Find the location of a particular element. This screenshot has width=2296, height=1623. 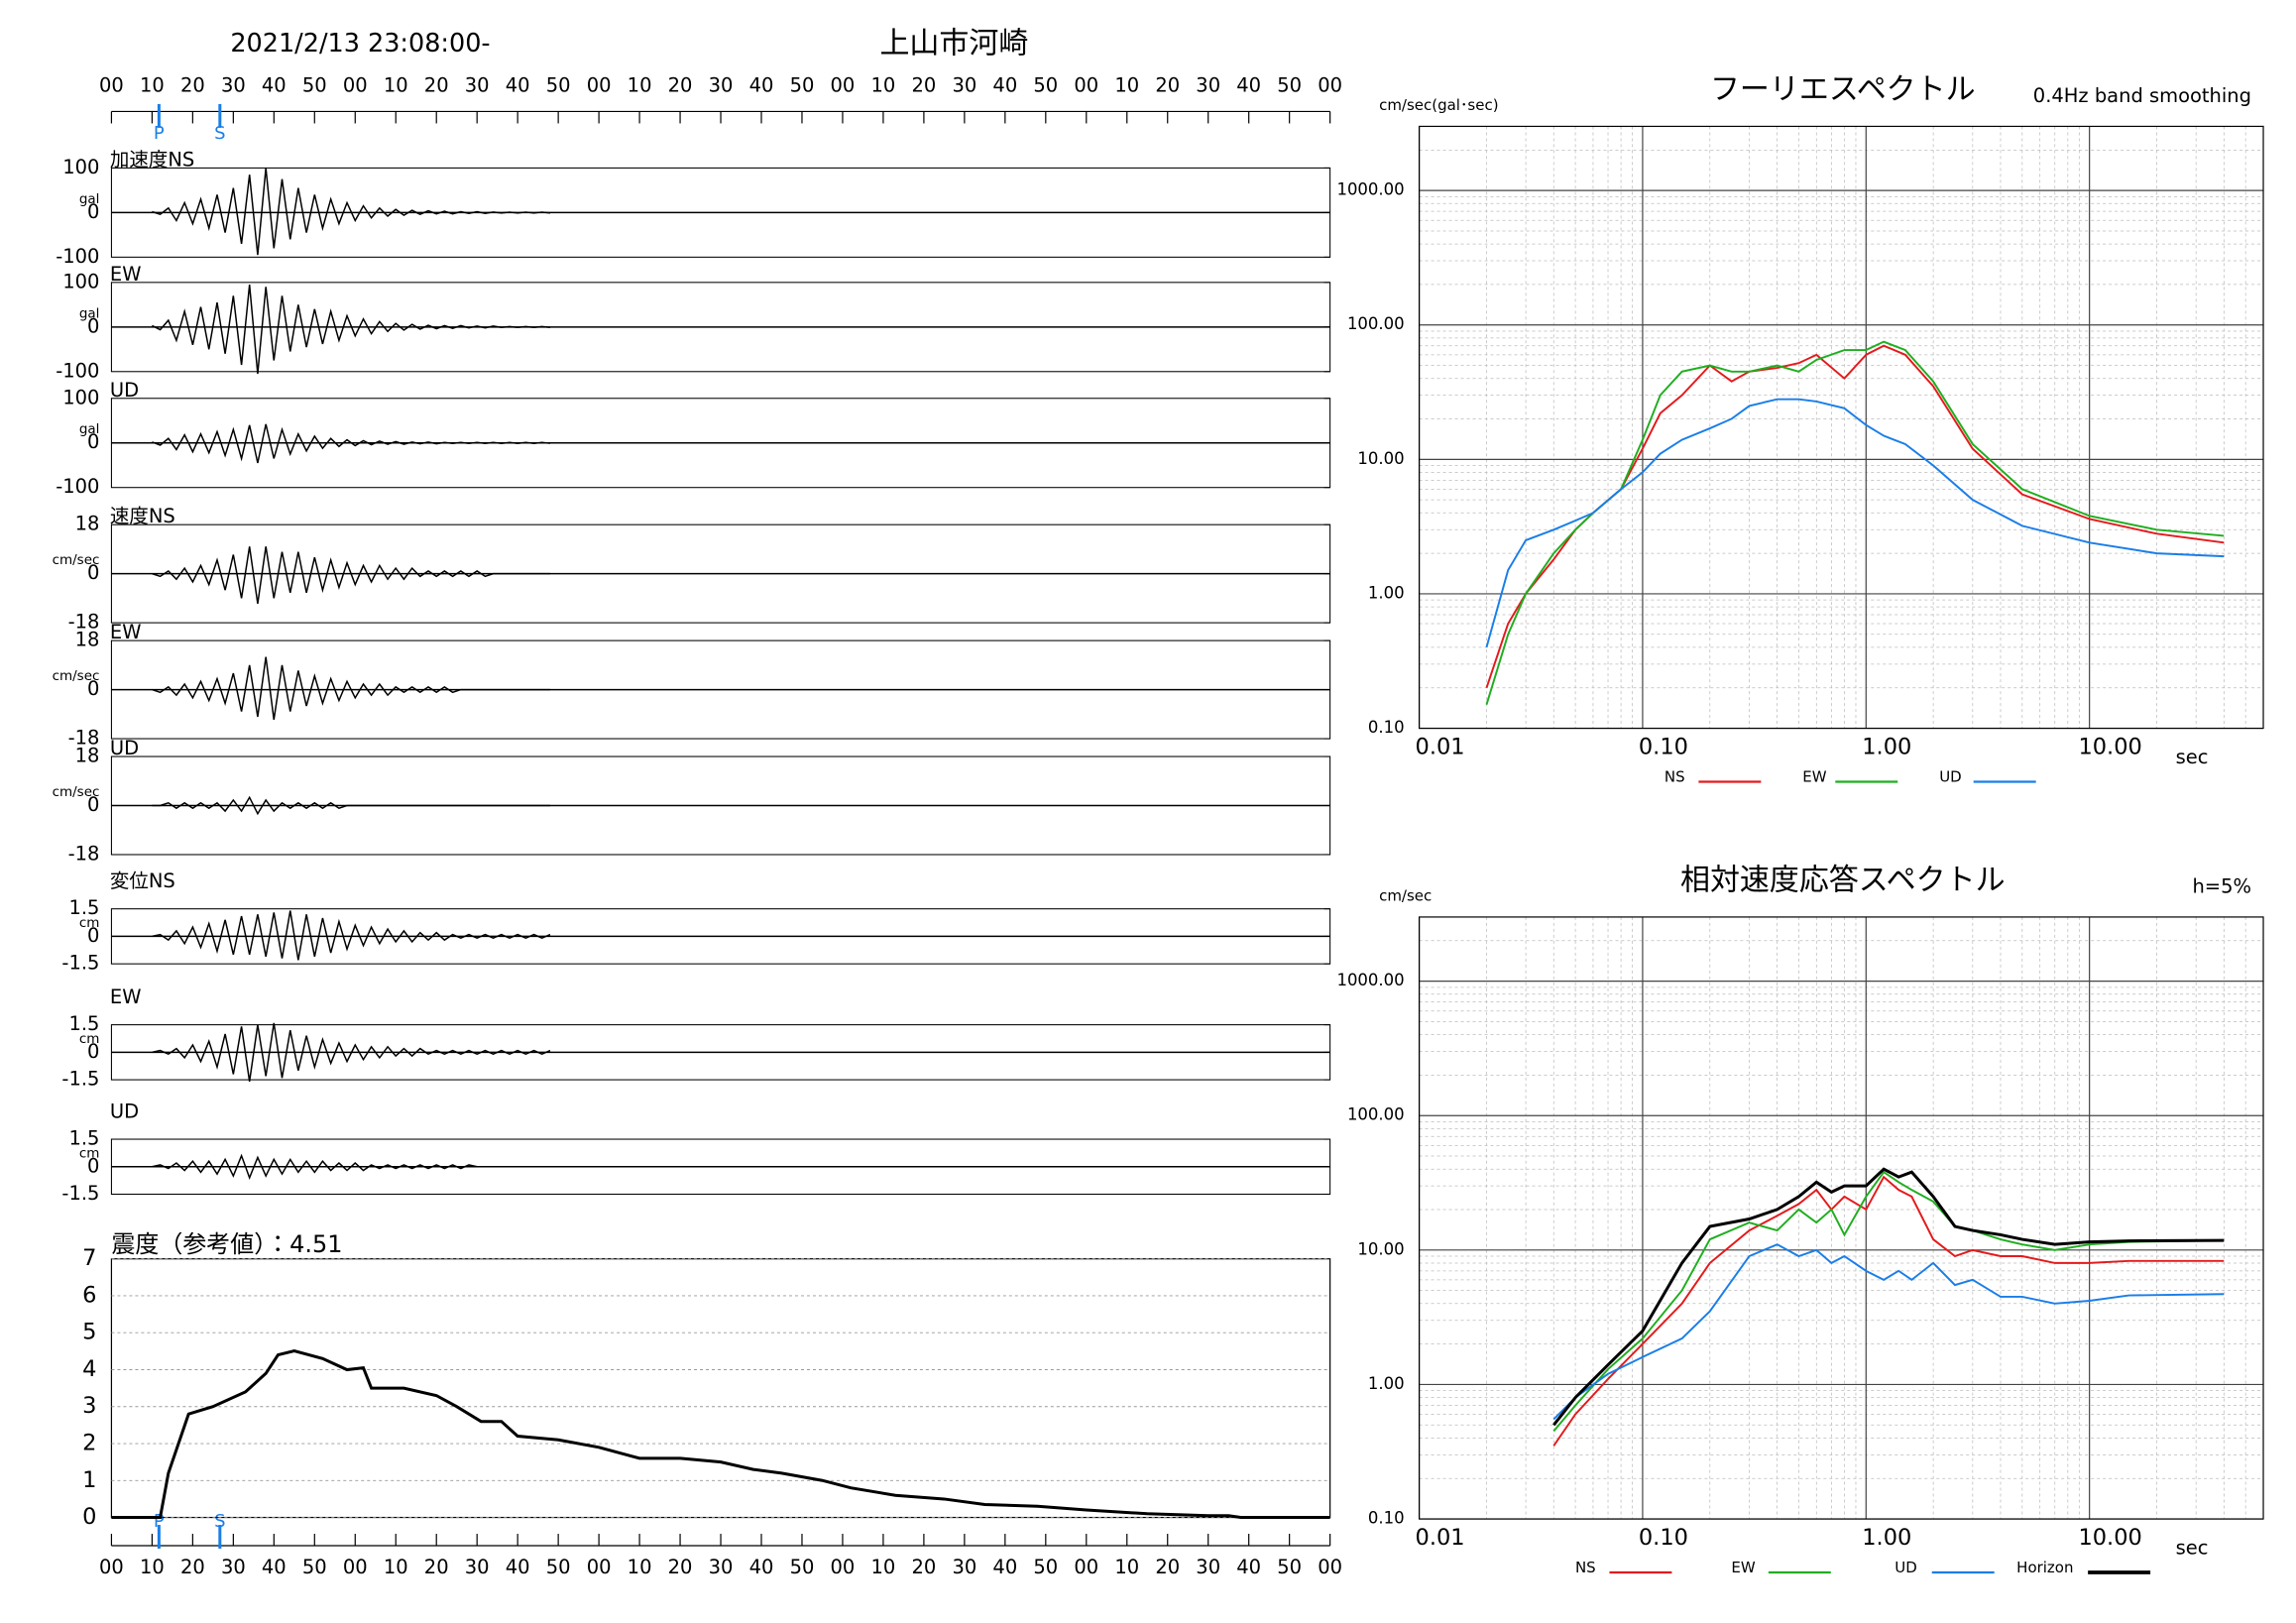

y-tick-label: 3 is located at coordinates (89, 1406).